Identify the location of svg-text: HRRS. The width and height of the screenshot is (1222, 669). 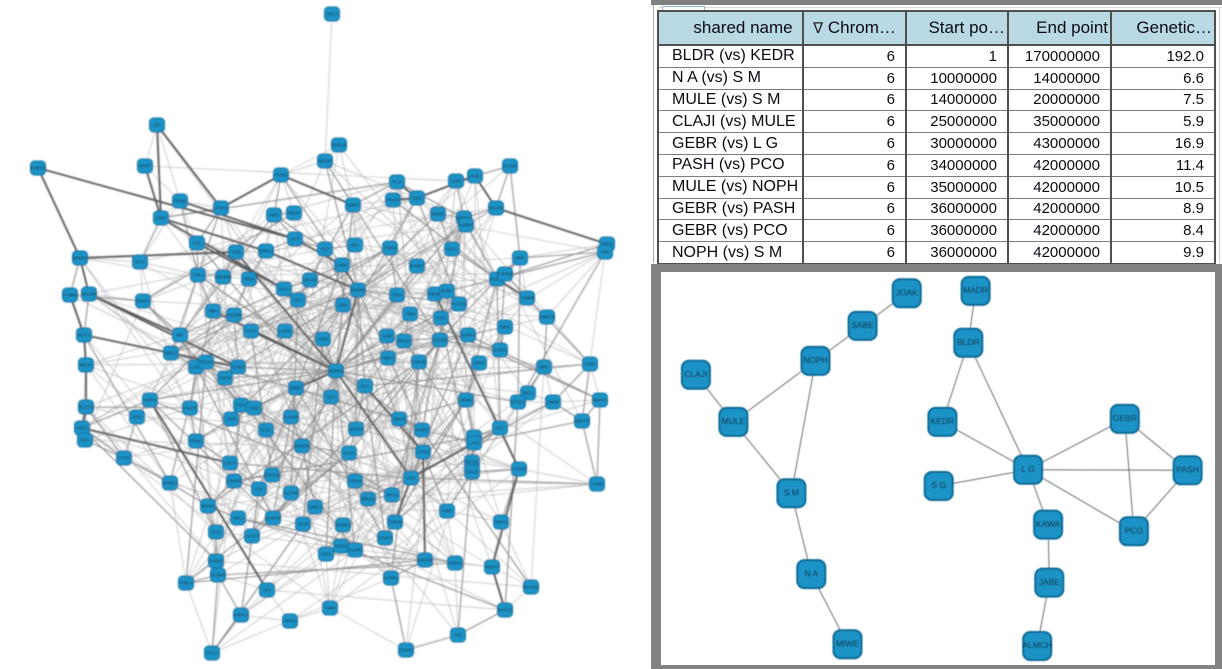
(290, 621).